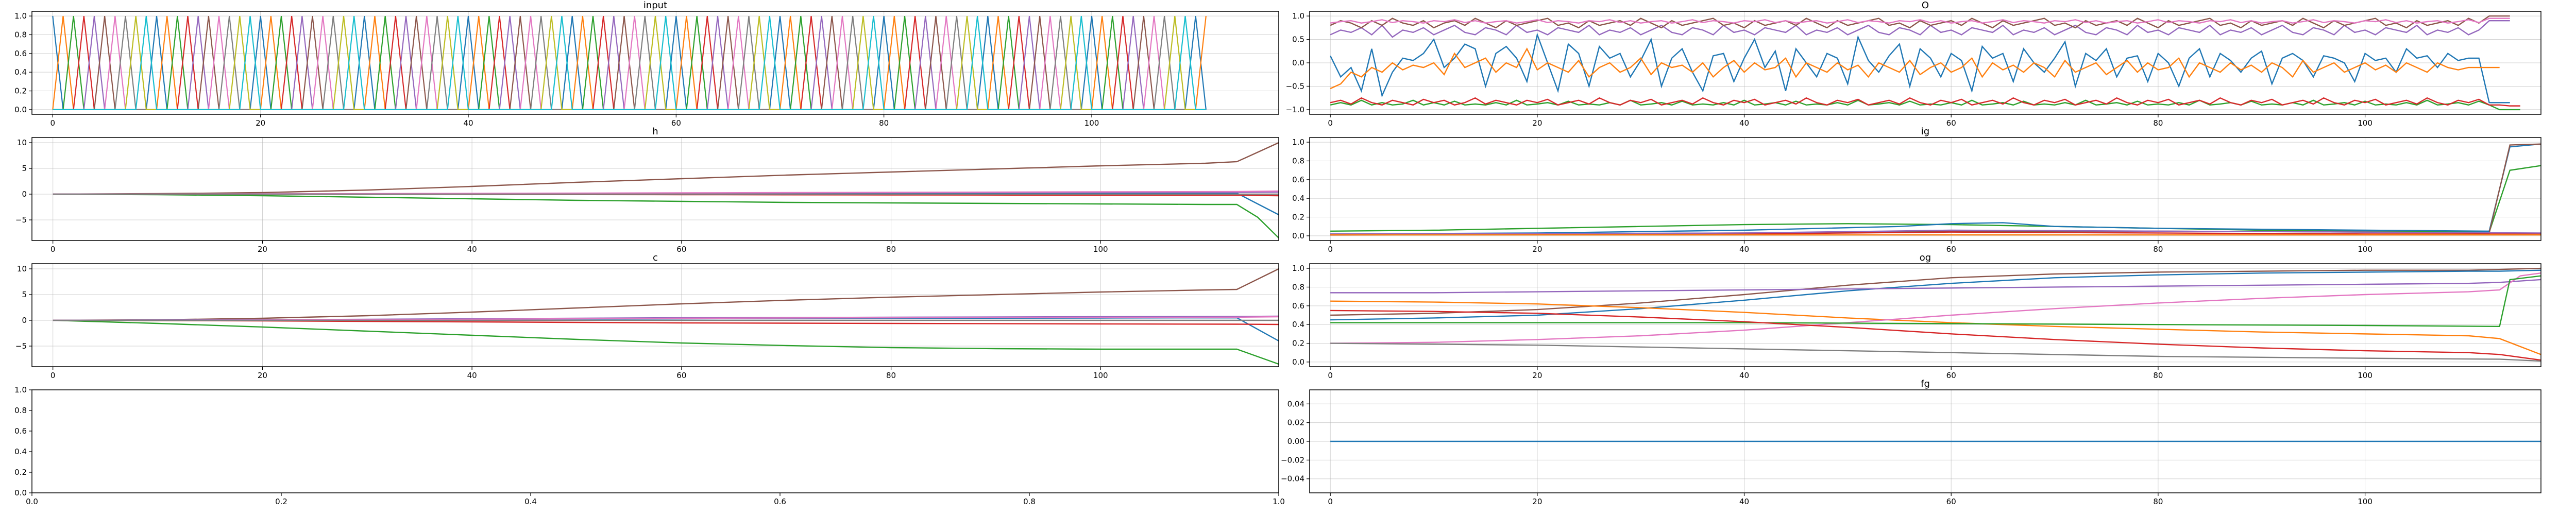  Describe the element at coordinates (1295, 404) in the screenshot. I see `y-tick-label: 0.04` at that location.